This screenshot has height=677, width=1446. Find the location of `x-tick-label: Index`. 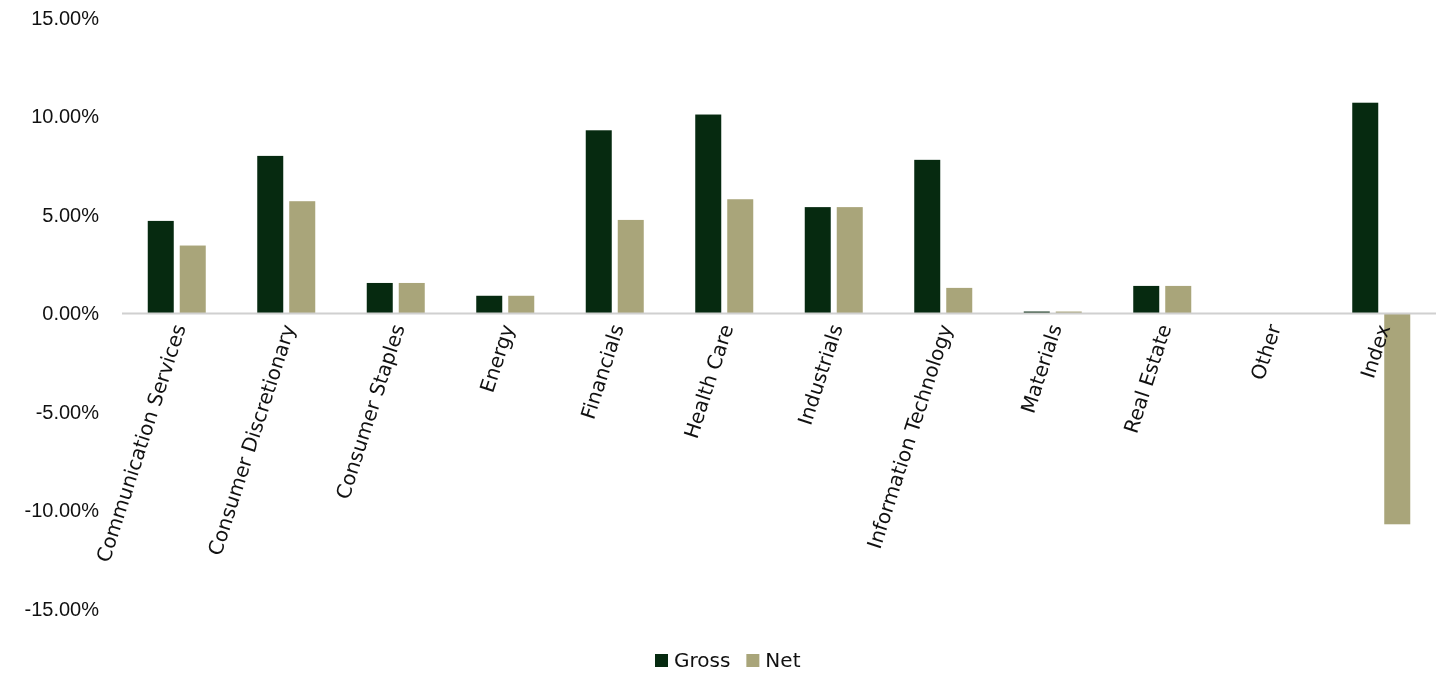

x-tick-label: Index is located at coordinates (1375, 351).